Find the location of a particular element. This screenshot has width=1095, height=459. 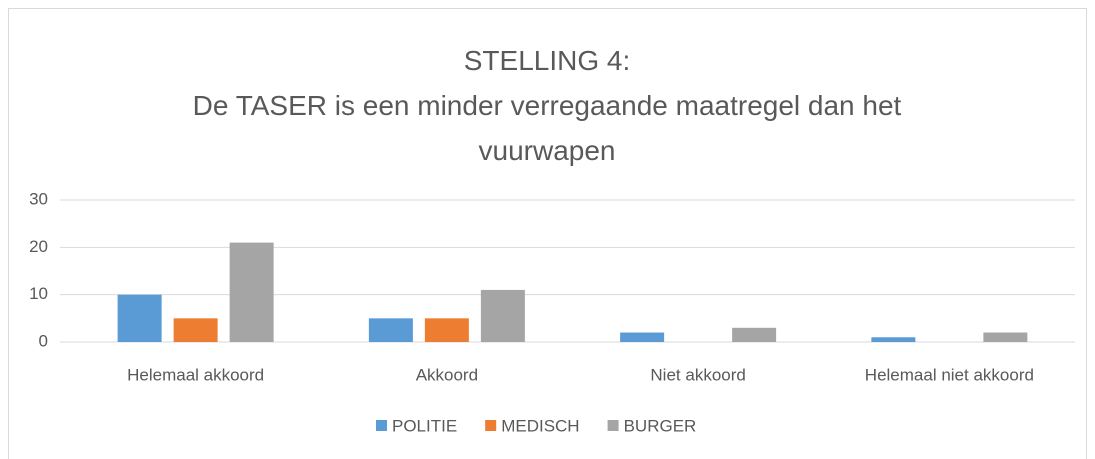

legend-label: MEDISCH is located at coordinates (540, 425).